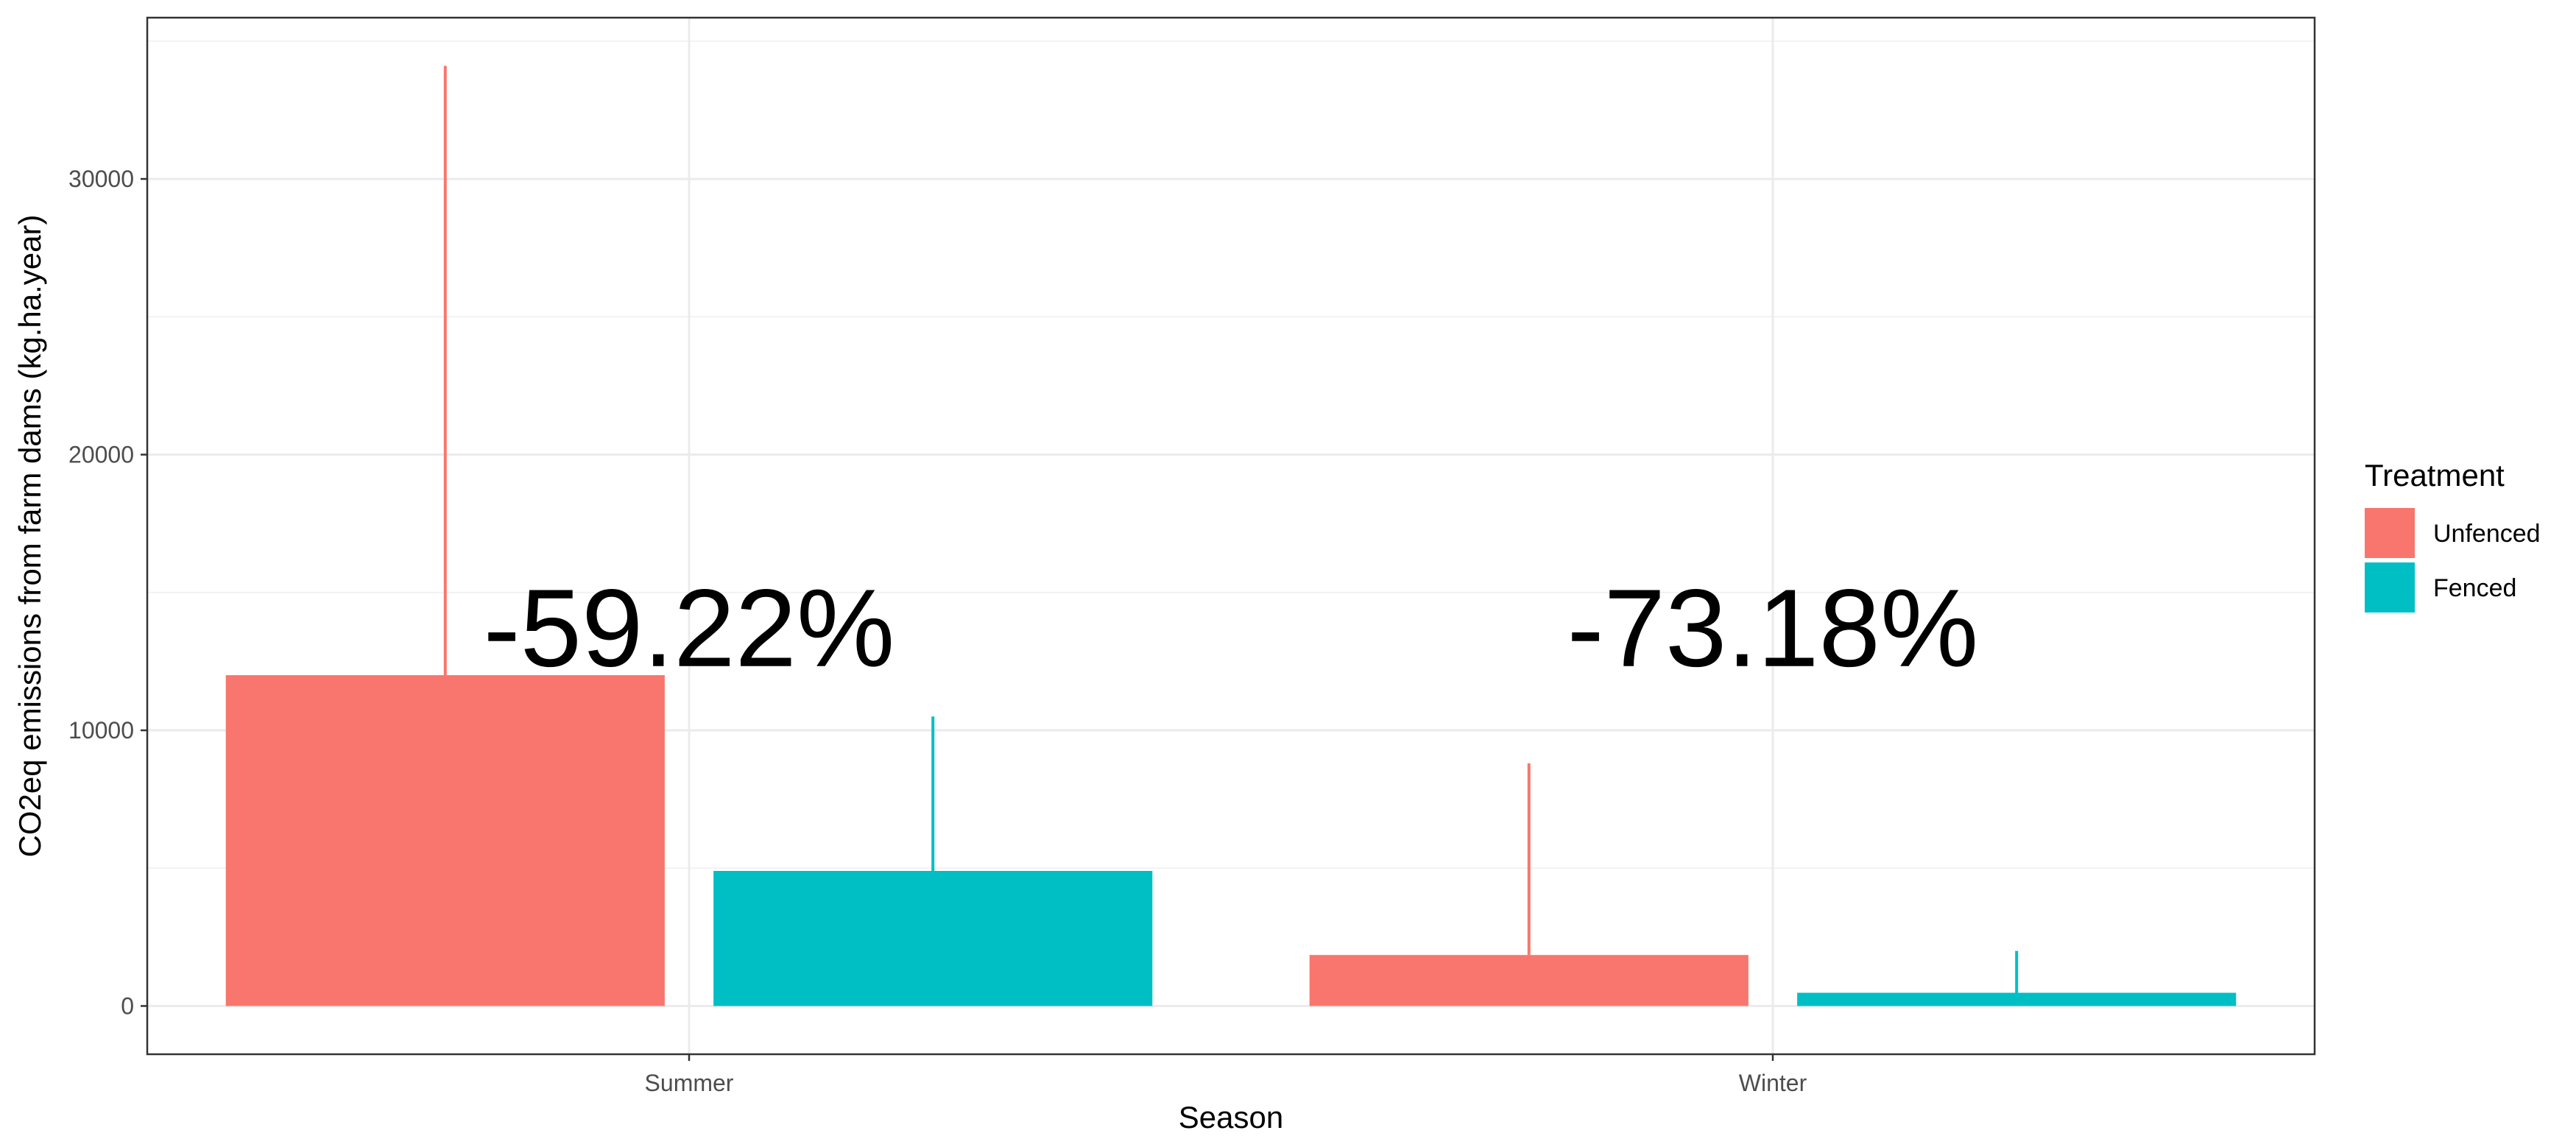 This screenshot has width=2576, height=1147. What do you see at coordinates (1231, 1117) in the screenshot?
I see `x-axis-title: Season` at bounding box center [1231, 1117].